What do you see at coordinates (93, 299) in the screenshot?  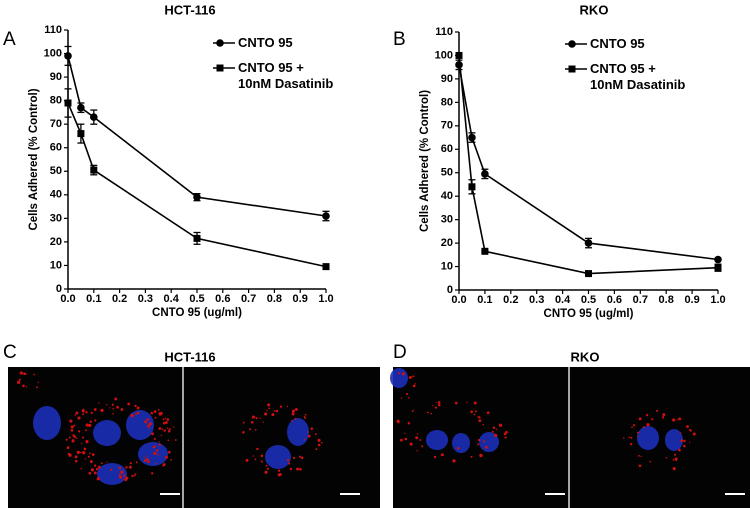 I see `x-tick-label: 0.1` at bounding box center [93, 299].